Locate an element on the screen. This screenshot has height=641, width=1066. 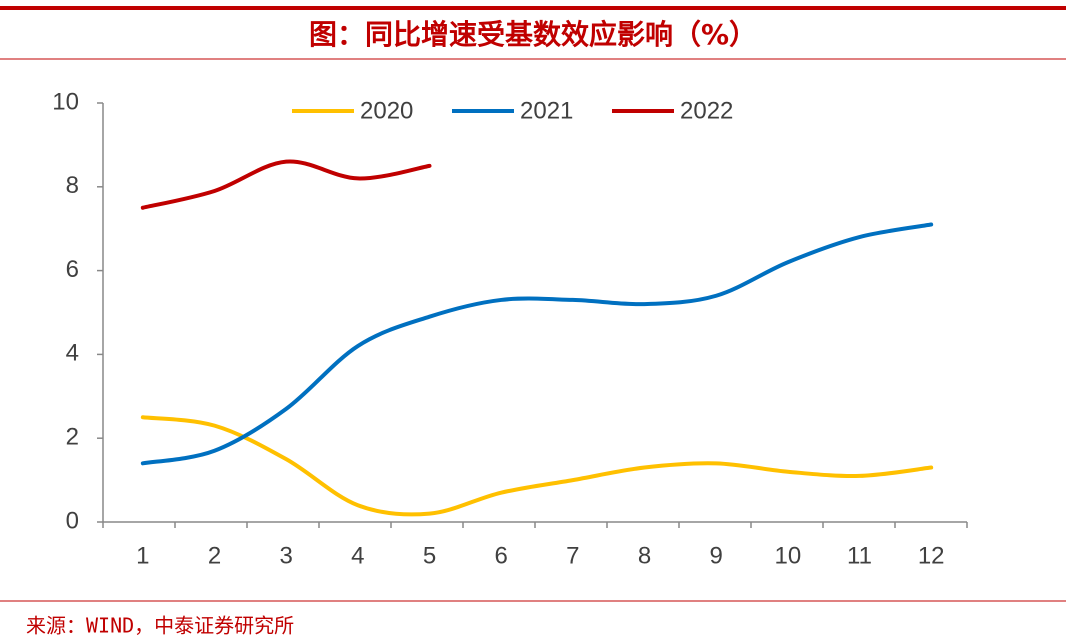
x-tick-label: 11 is located at coordinates (859, 555).